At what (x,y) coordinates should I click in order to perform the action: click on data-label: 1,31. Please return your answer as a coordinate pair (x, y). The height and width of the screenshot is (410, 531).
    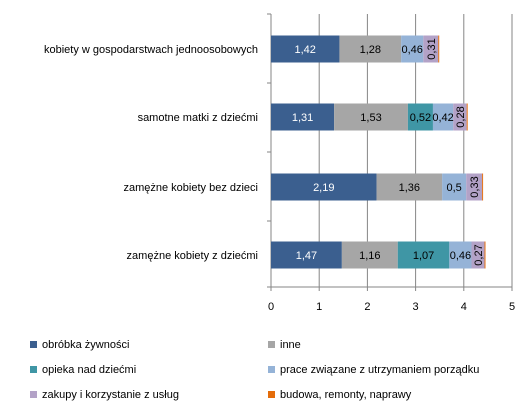
    Looking at the image, I should click on (302, 118).